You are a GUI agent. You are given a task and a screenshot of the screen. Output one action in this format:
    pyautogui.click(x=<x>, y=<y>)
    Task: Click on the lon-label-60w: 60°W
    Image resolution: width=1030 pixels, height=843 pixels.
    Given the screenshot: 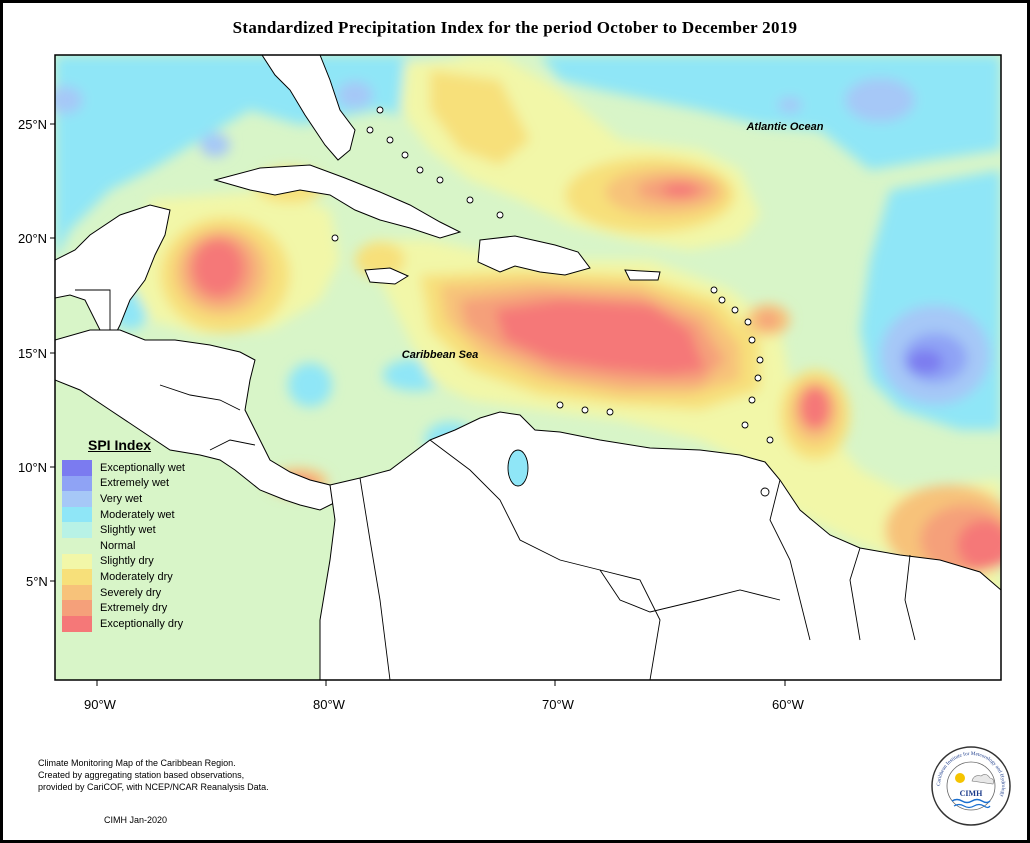 What is the action you would take?
    pyautogui.click(x=788, y=704)
    